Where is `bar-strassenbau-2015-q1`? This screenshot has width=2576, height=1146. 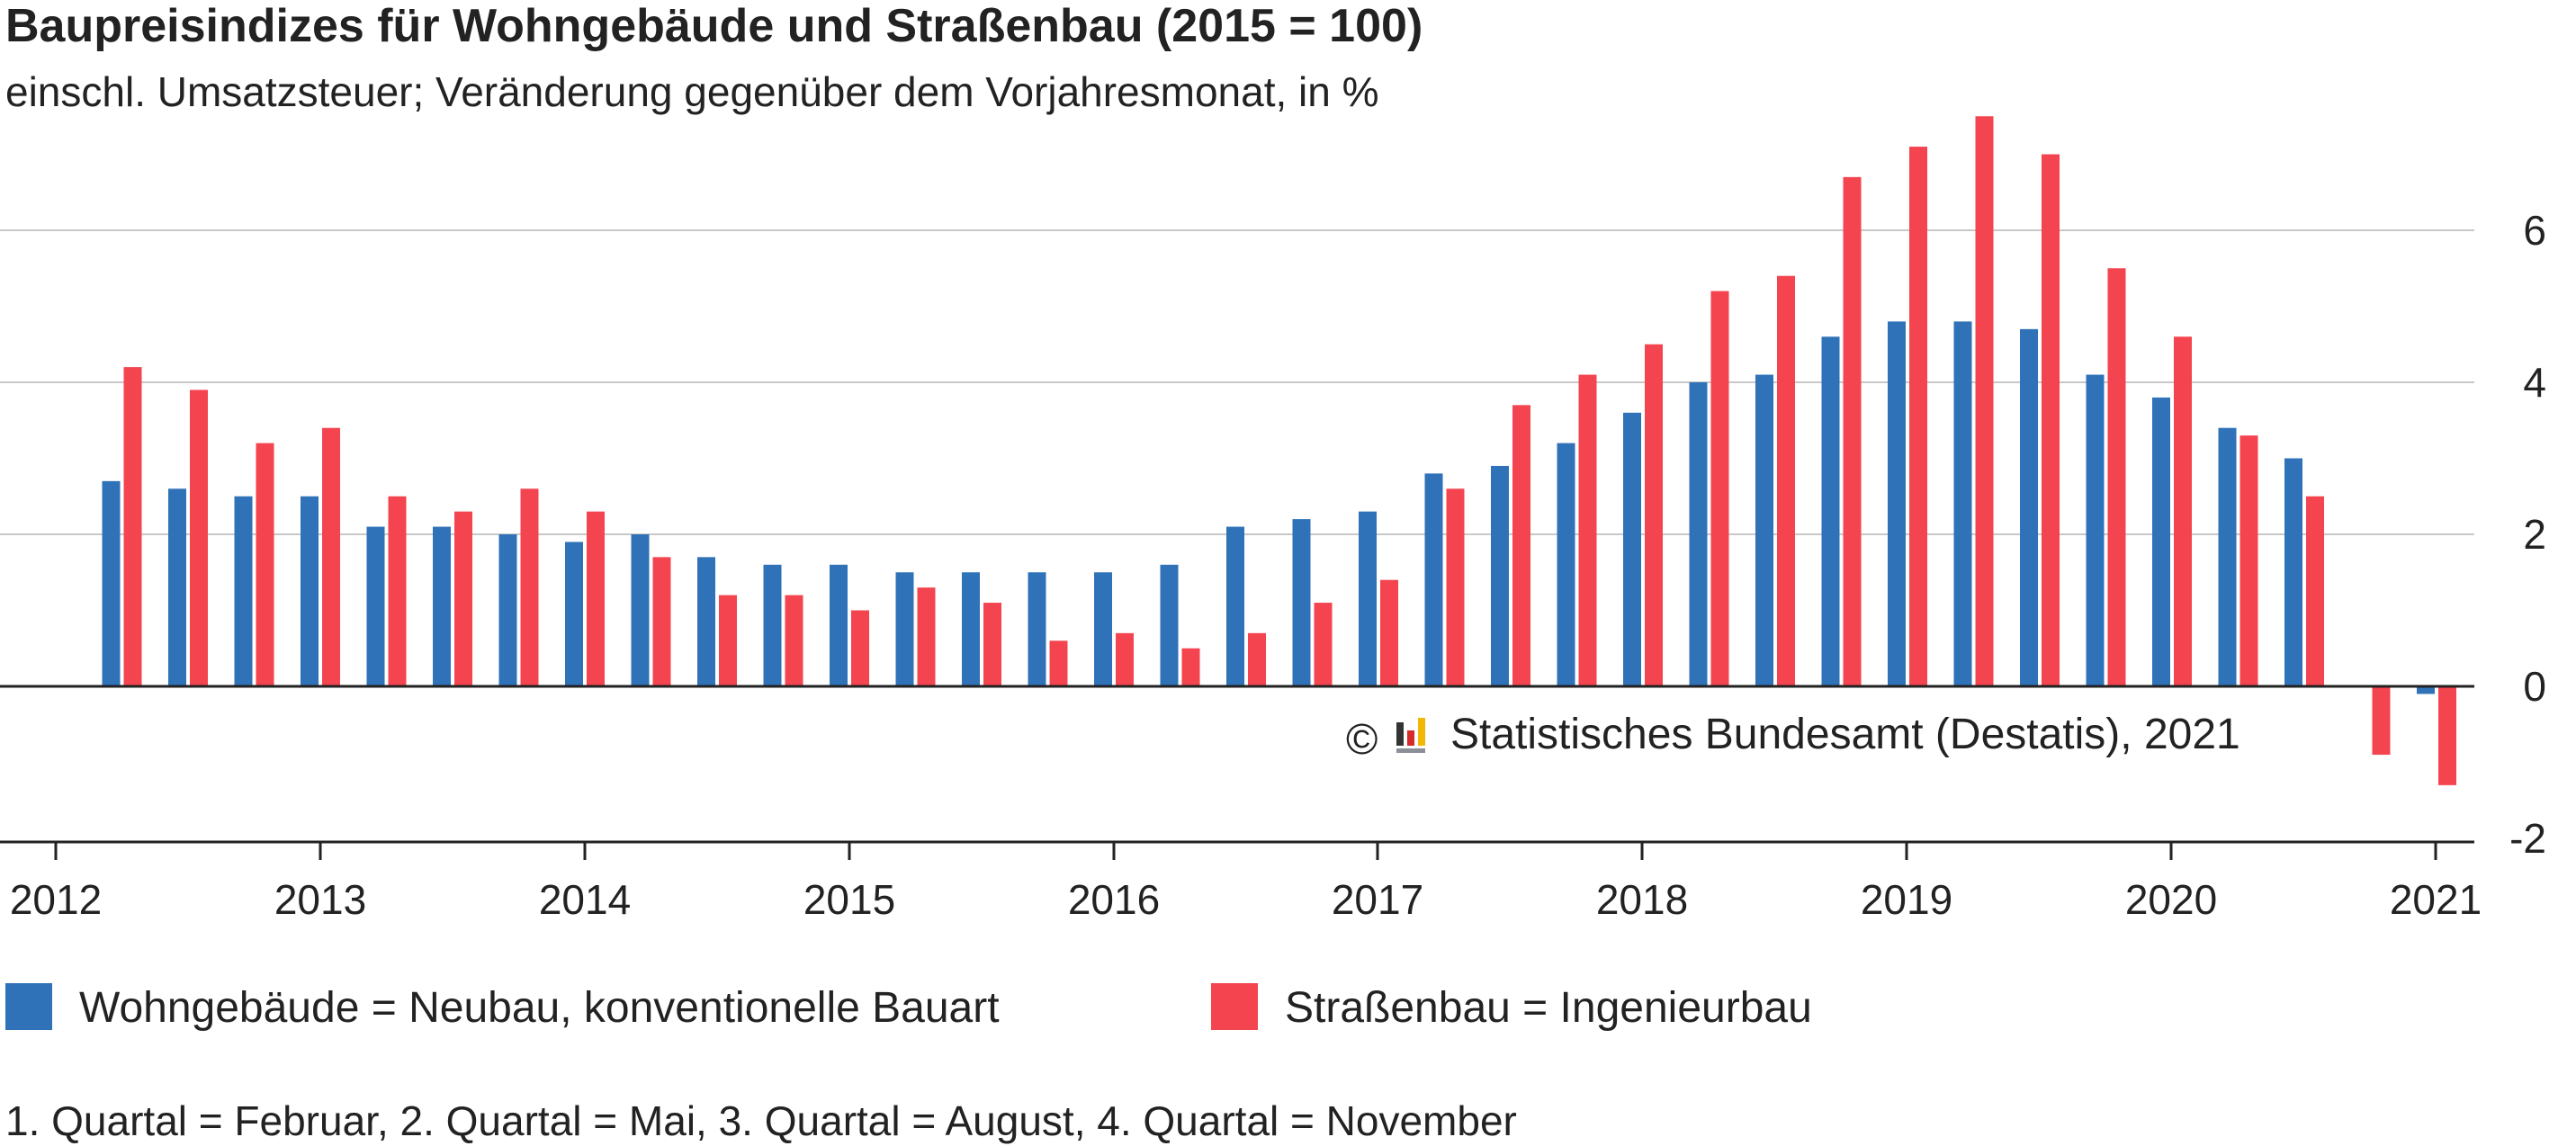 bar-strassenbau-2015-q1 is located at coordinates (860, 648).